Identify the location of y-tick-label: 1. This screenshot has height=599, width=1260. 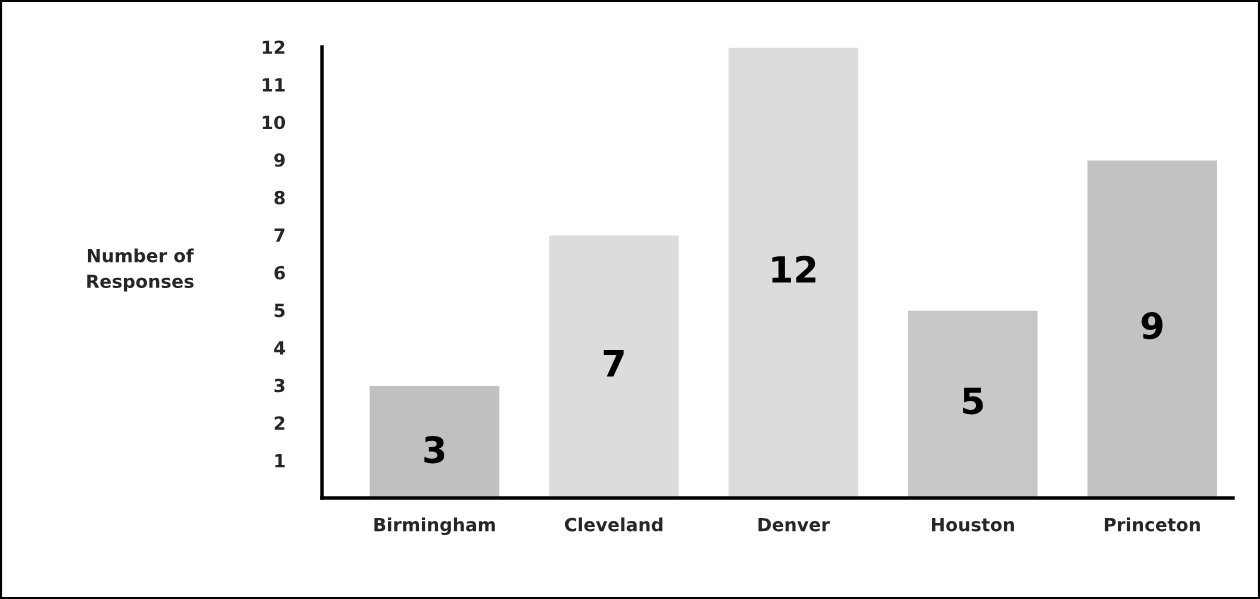
(280, 461).